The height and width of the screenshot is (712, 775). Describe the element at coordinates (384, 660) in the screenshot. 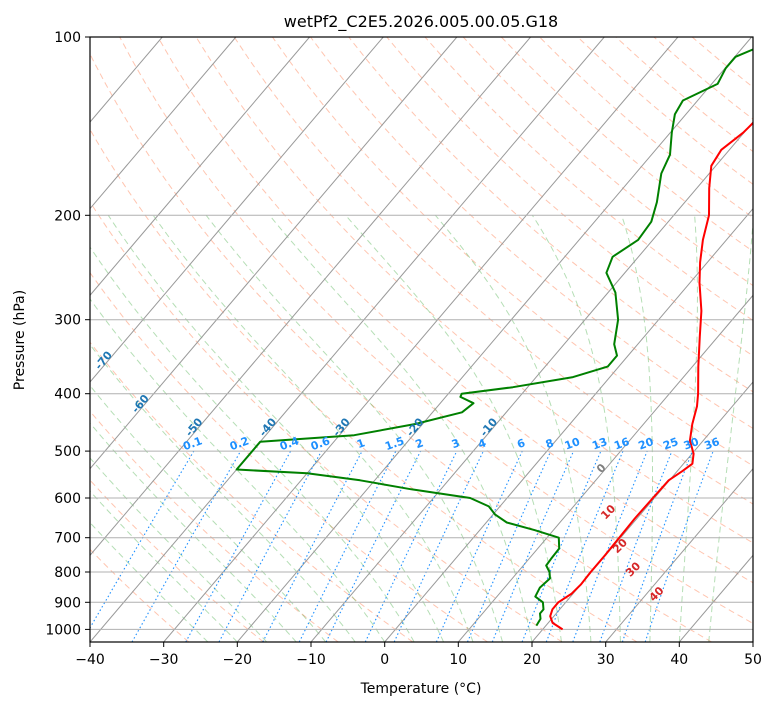

I see `x-tick-label: 0` at that location.